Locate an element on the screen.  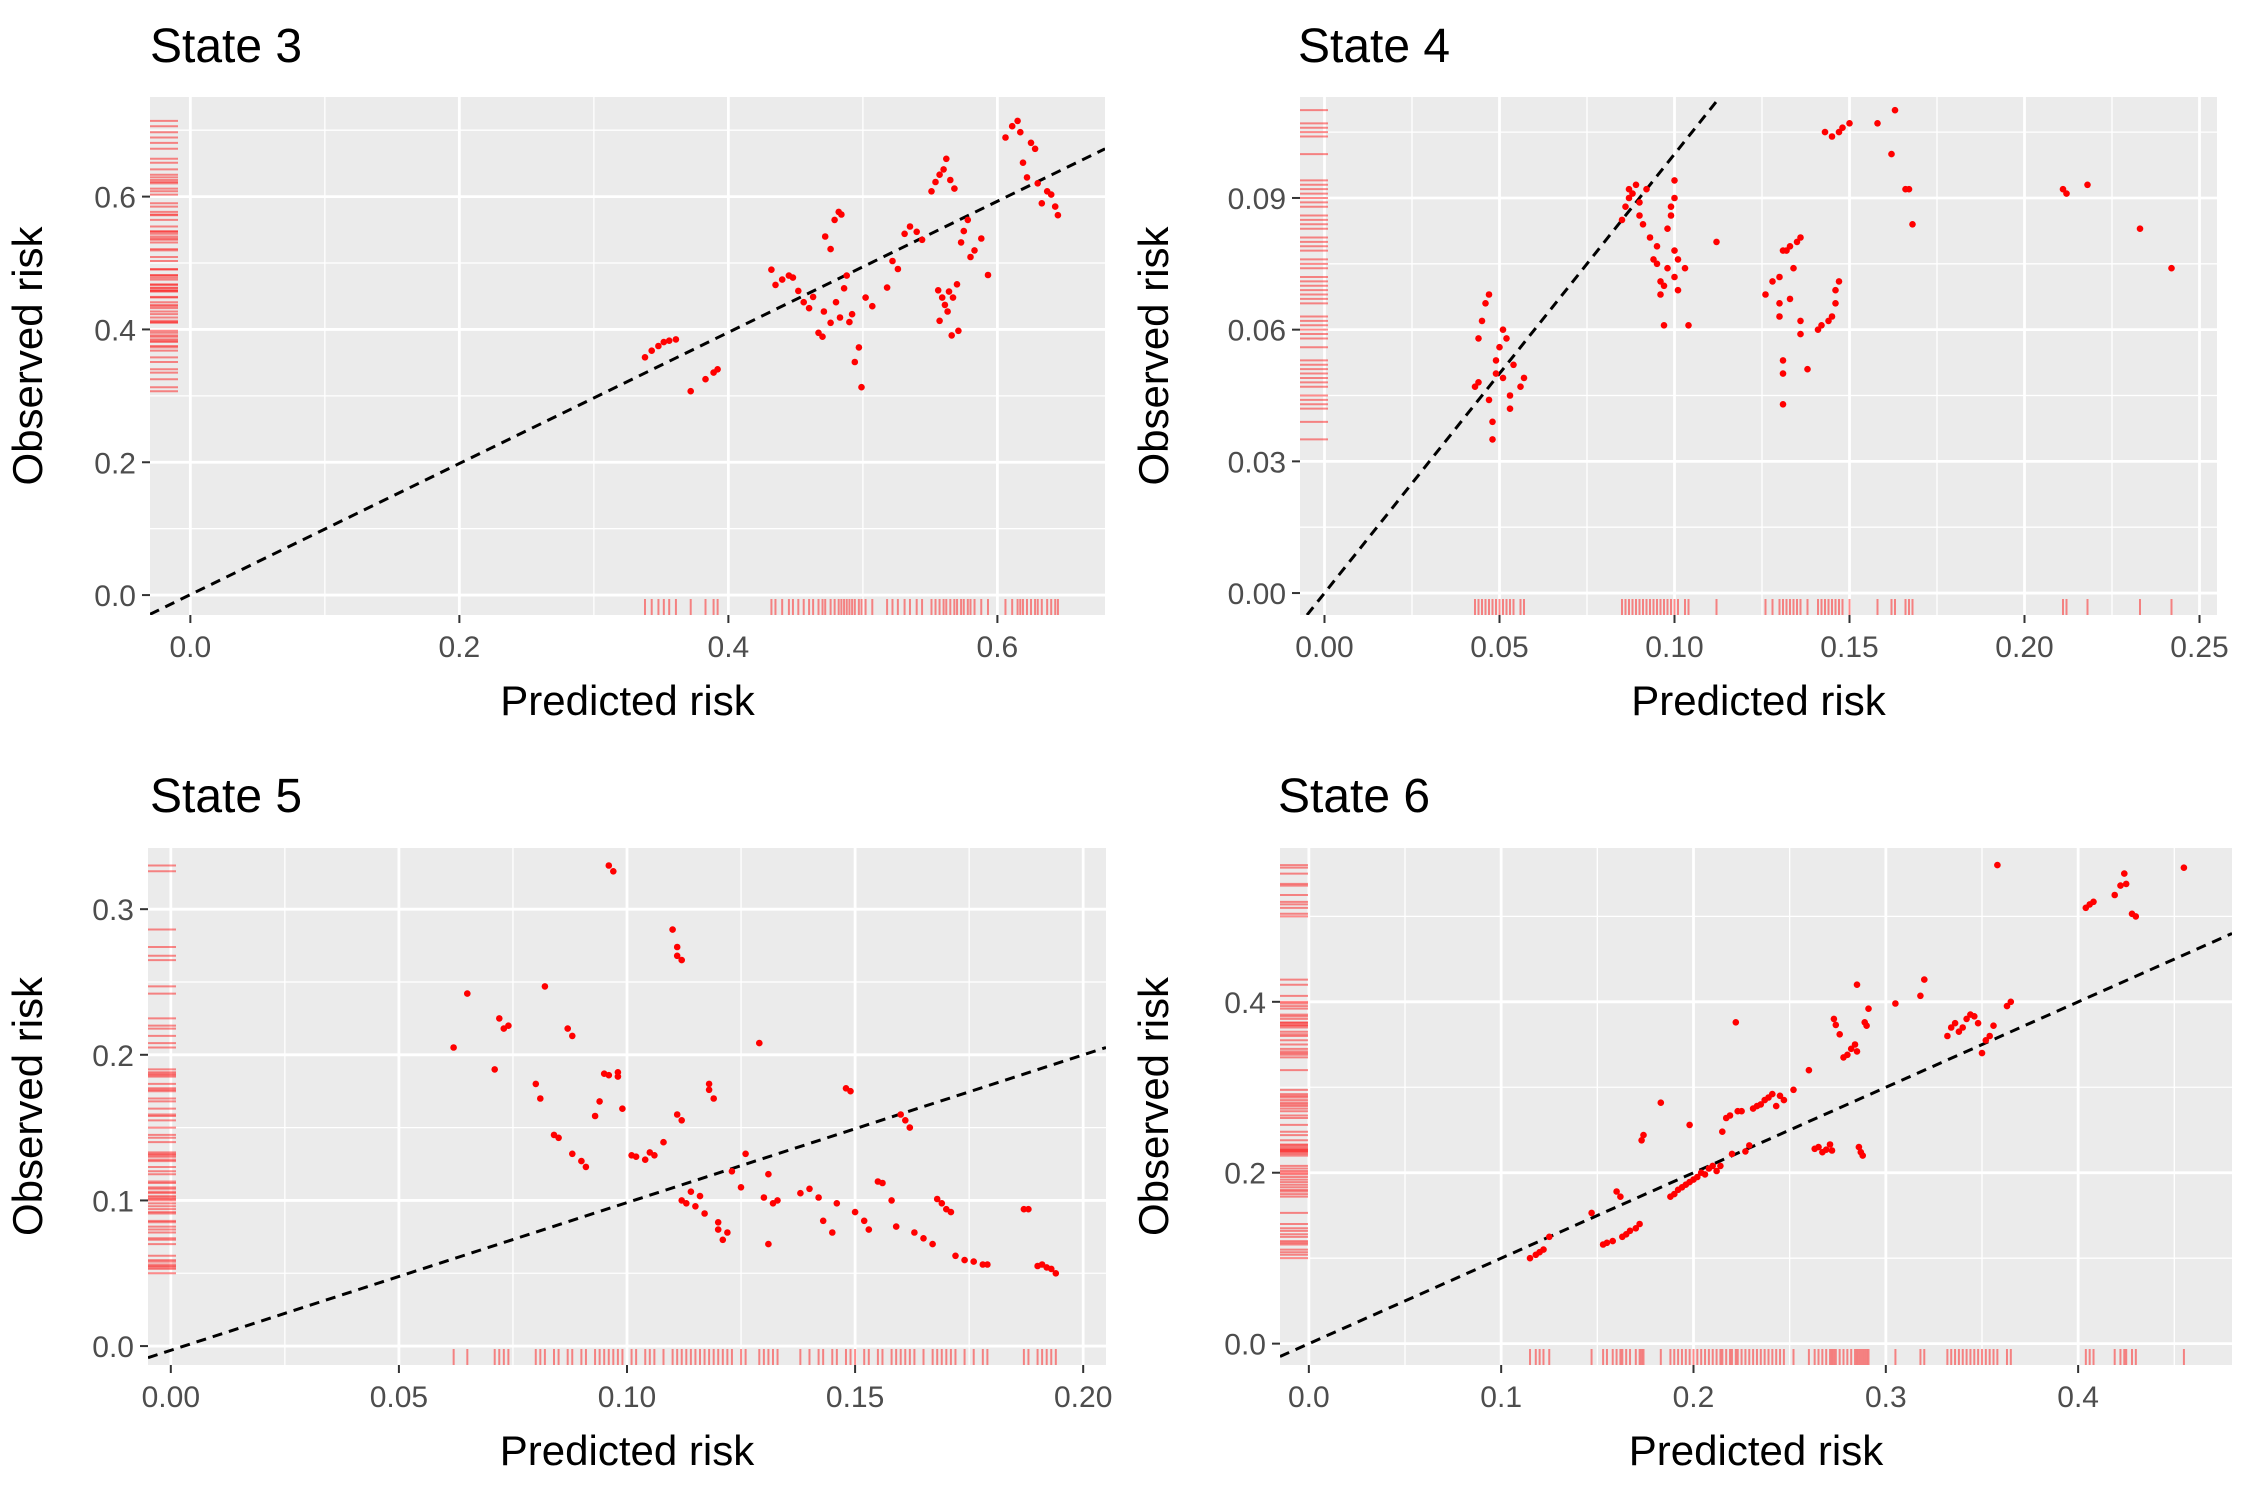
y-tick-label: 0.09 is located at coordinates (1257, 199).